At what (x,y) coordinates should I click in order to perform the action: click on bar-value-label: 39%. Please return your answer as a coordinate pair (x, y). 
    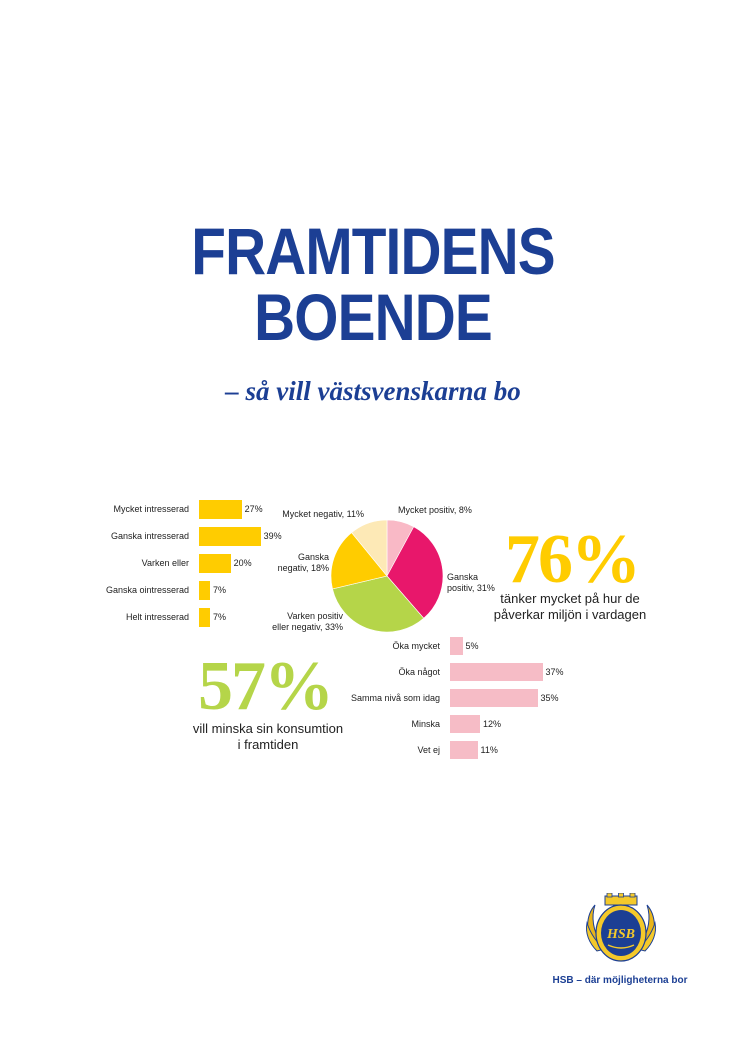
    Looking at the image, I should click on (272, 536).